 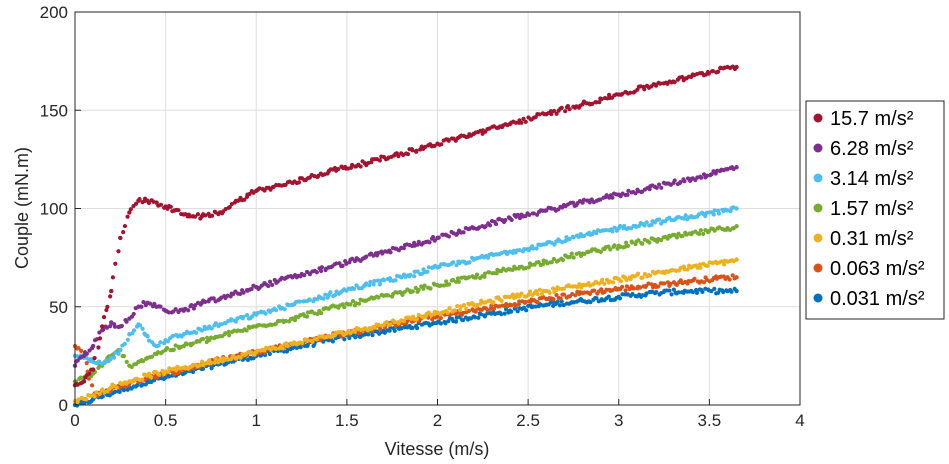 What do you see at coordinates (166, 420) in the screenshot?
I see `x-tick-label: 0.5` at bounding box center [166, 420].